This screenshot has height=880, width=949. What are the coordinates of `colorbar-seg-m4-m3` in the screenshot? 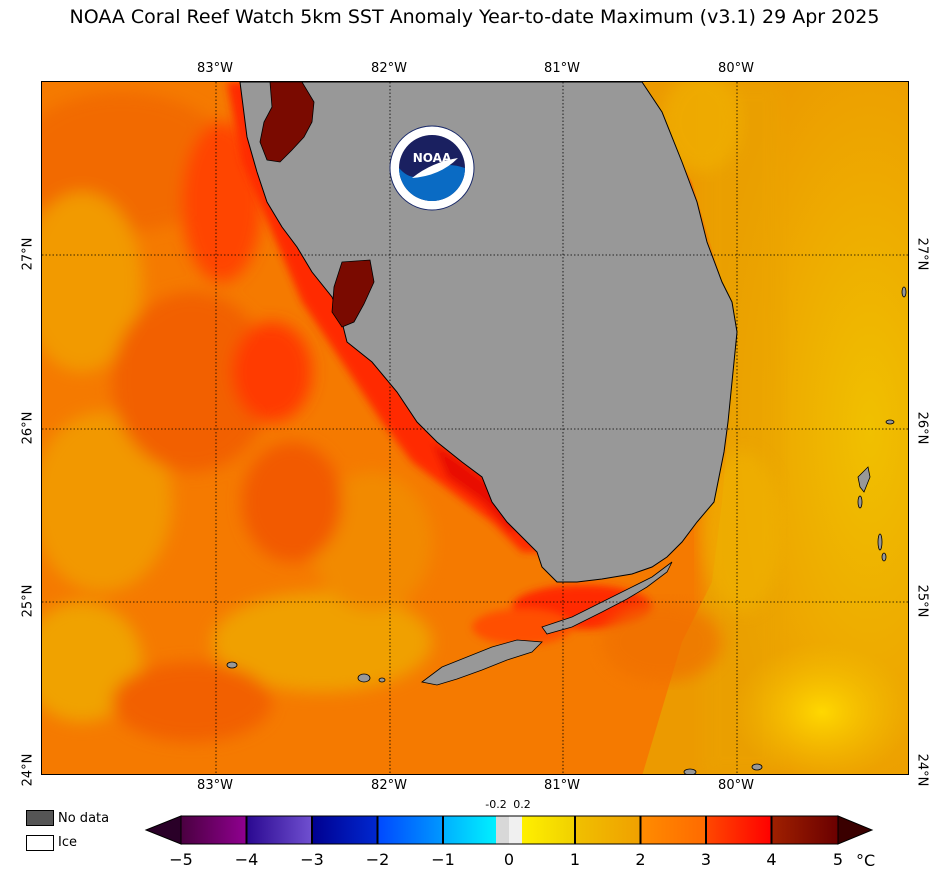 It's located at (279, 830).